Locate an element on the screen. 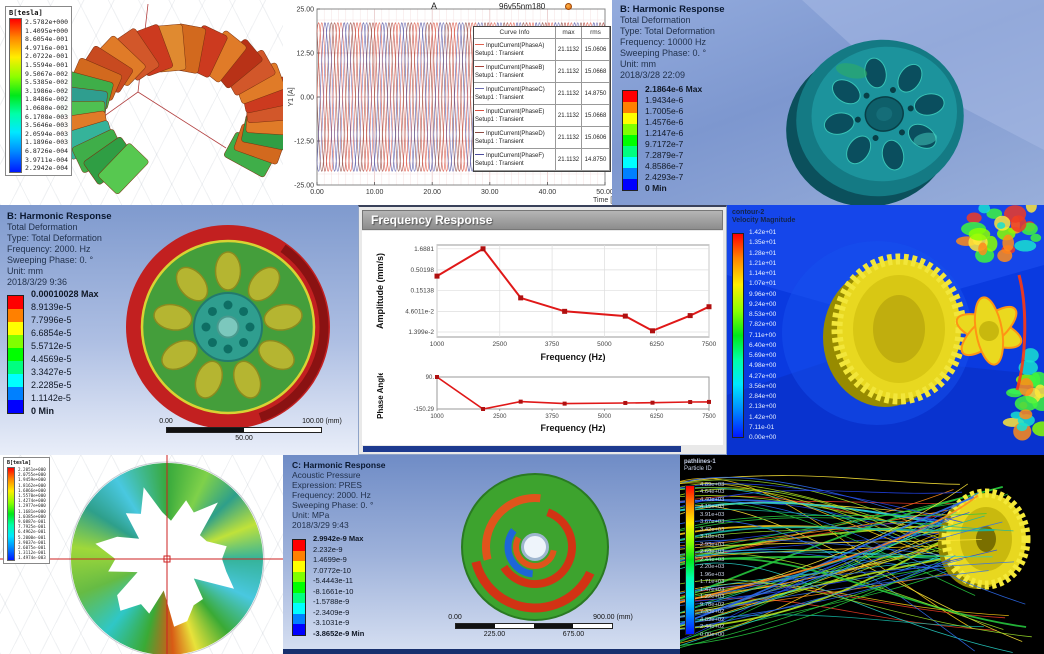  legend-value: 5.5385e-002 is located at coordinates (47, 82).